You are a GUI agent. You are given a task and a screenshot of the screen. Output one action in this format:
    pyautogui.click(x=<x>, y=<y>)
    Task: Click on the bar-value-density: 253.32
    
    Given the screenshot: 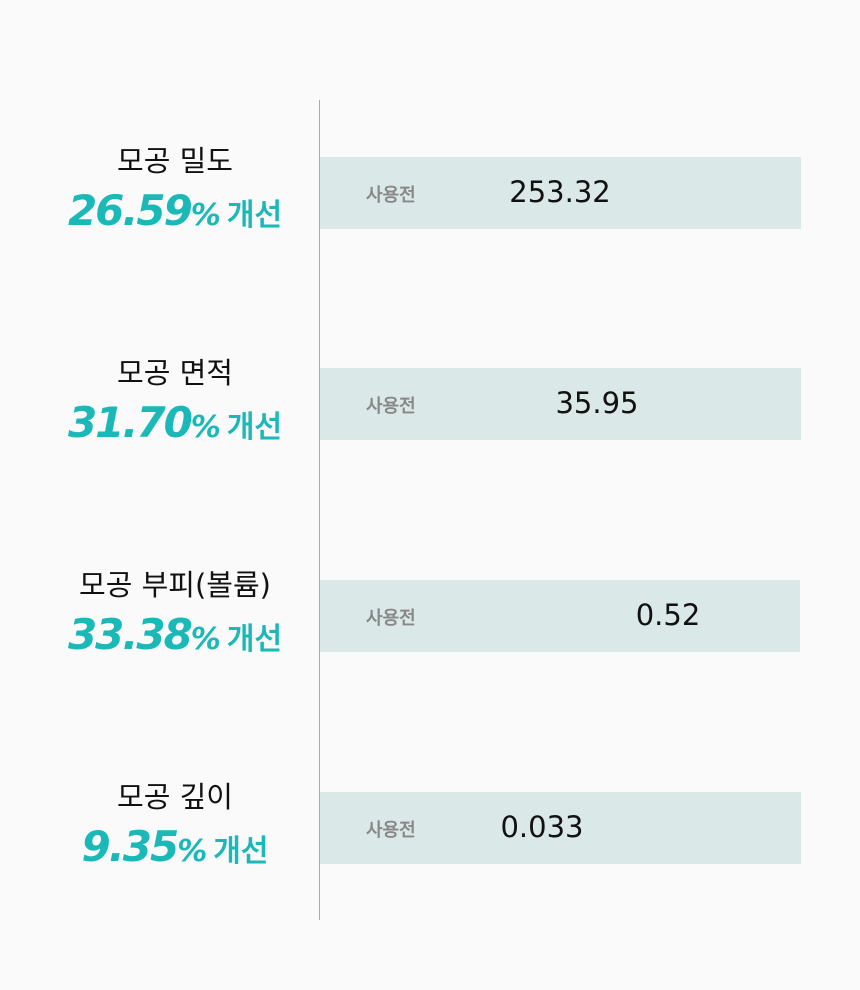 What is the action you would take?
    pyautogui.click(x=560, y=192)
    